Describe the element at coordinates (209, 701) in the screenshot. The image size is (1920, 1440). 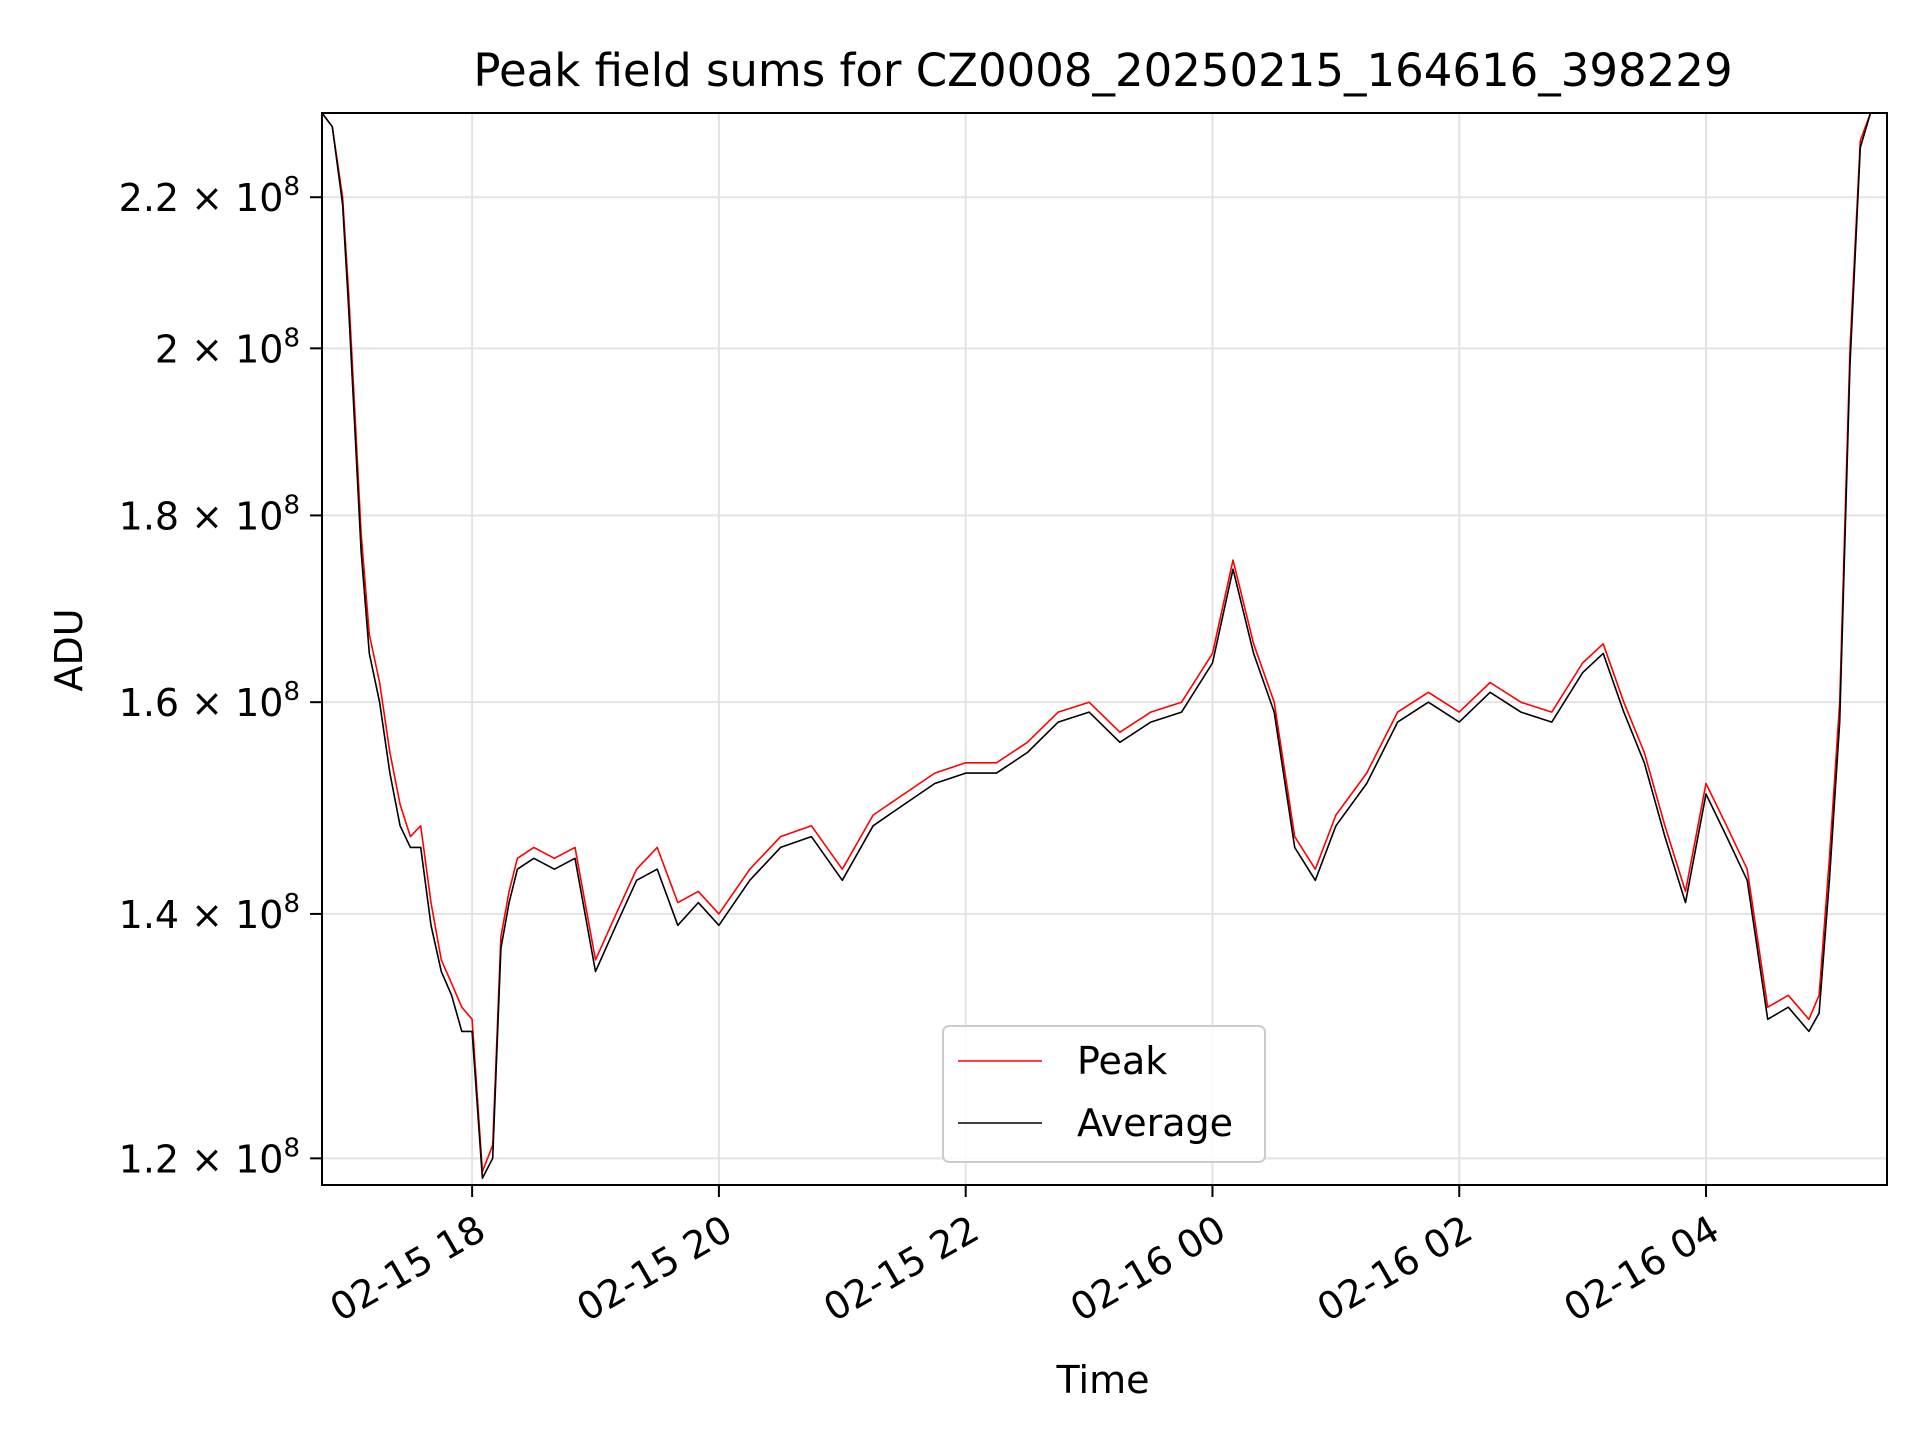
I see `y-tick-label: 1.6 × 108` at that location.